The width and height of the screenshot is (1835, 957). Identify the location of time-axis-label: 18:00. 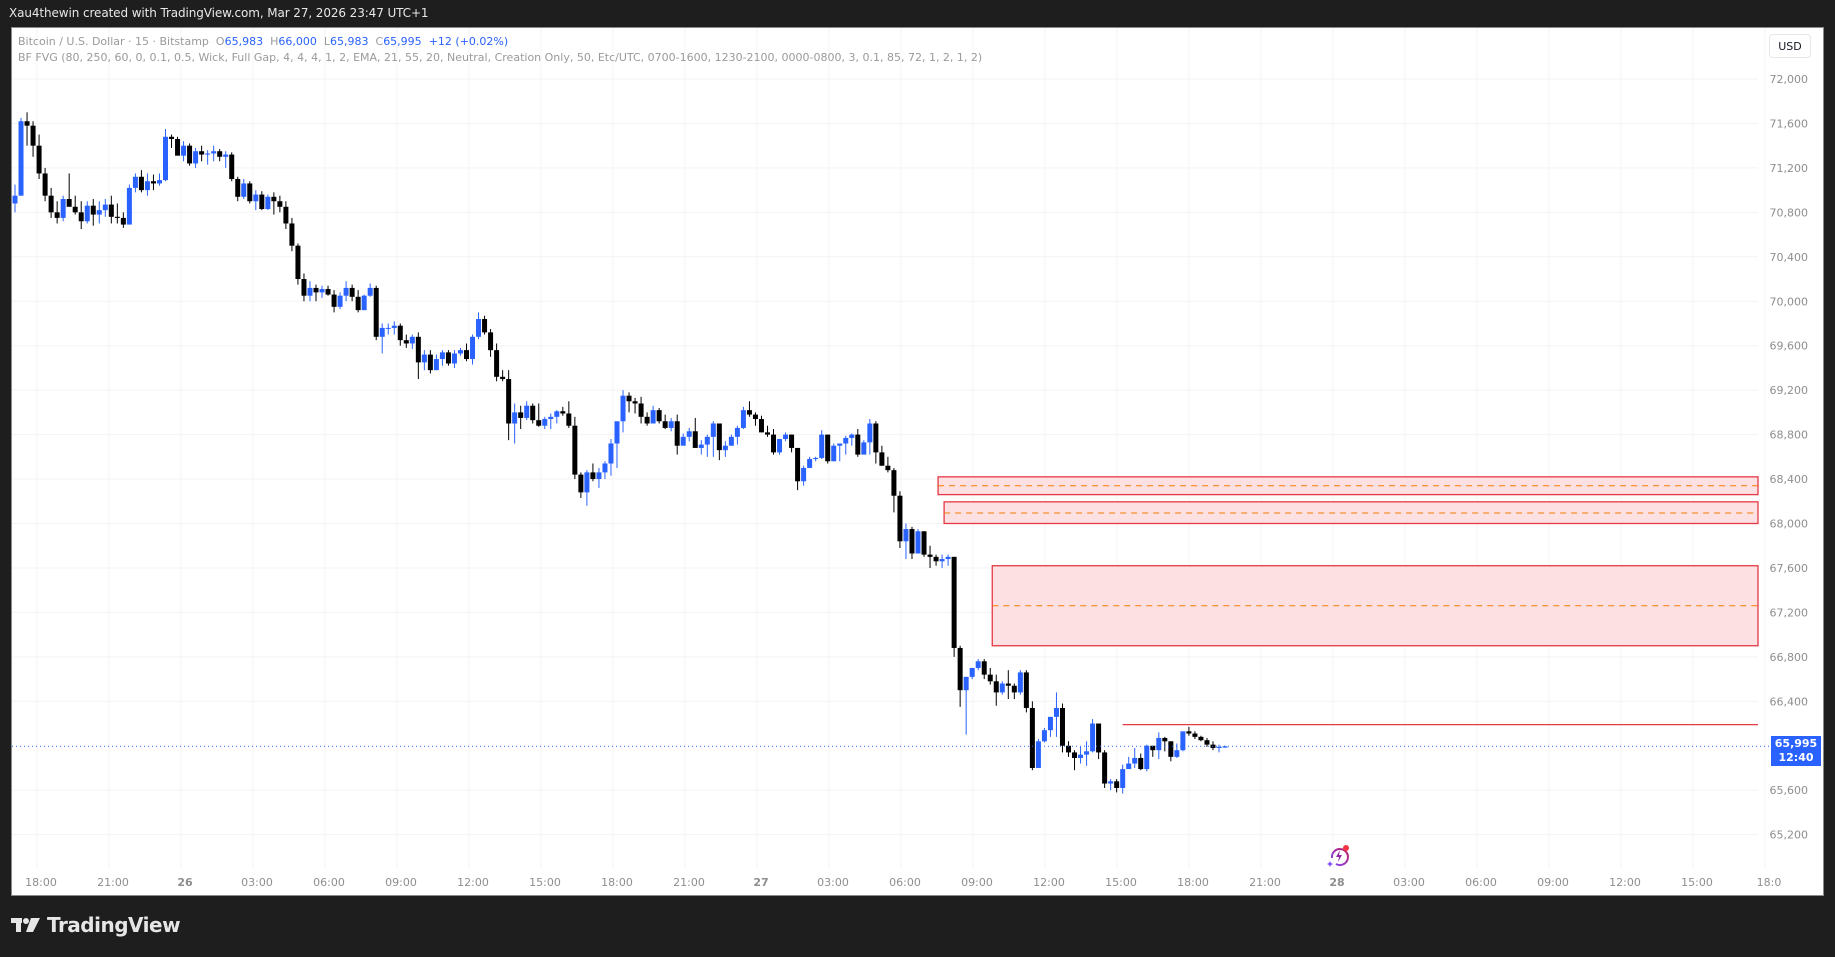
(617, 882).